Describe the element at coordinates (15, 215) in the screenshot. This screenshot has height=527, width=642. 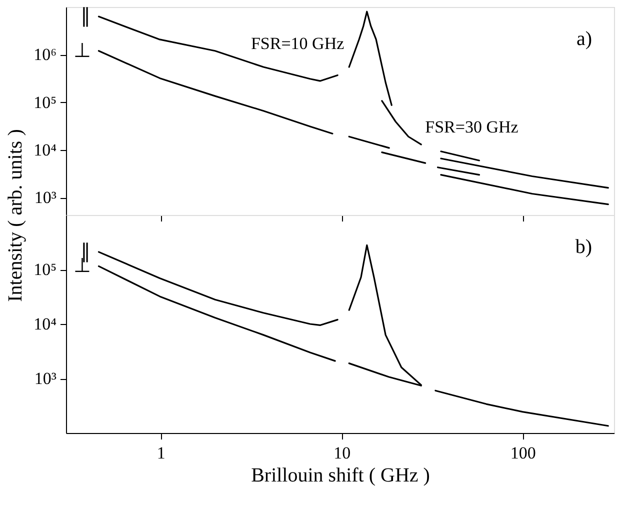
I see `y-axis-title: Intensity ( arb. units )` at that location.